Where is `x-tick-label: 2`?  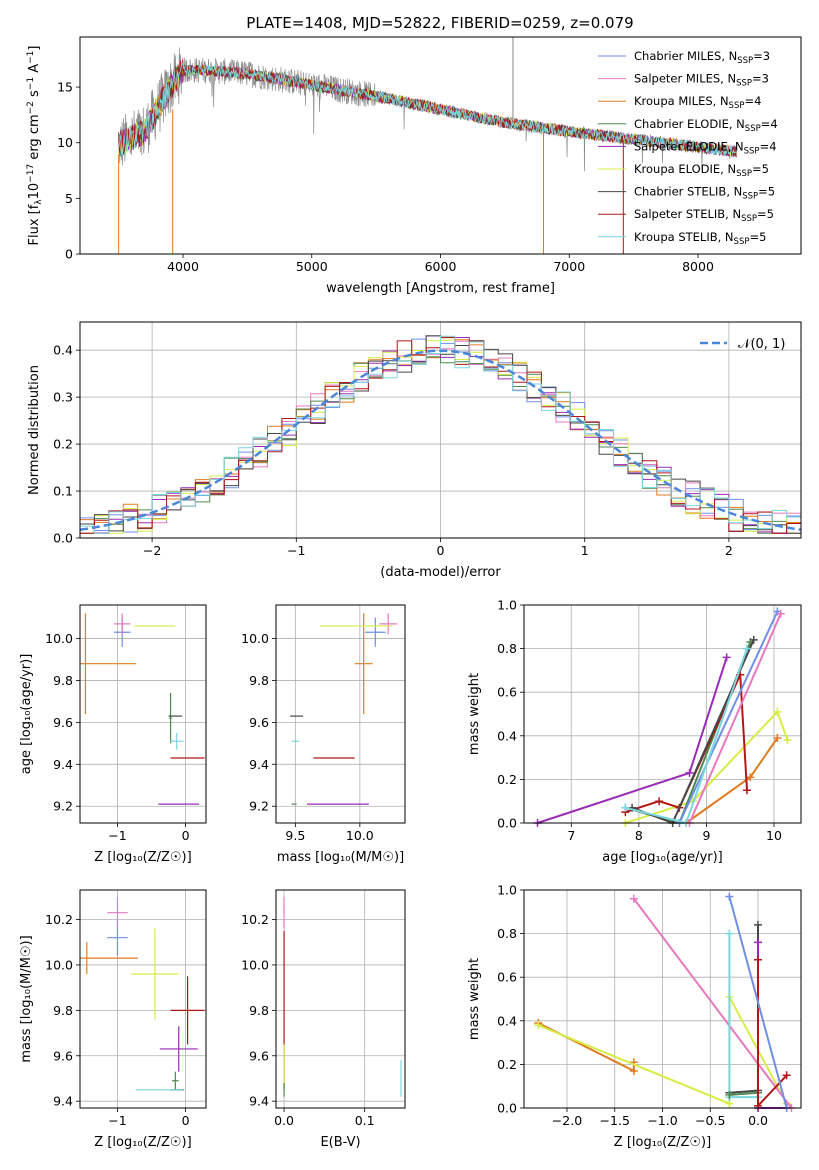
x-tick-label: 2 is located at coordinates (729, 550).